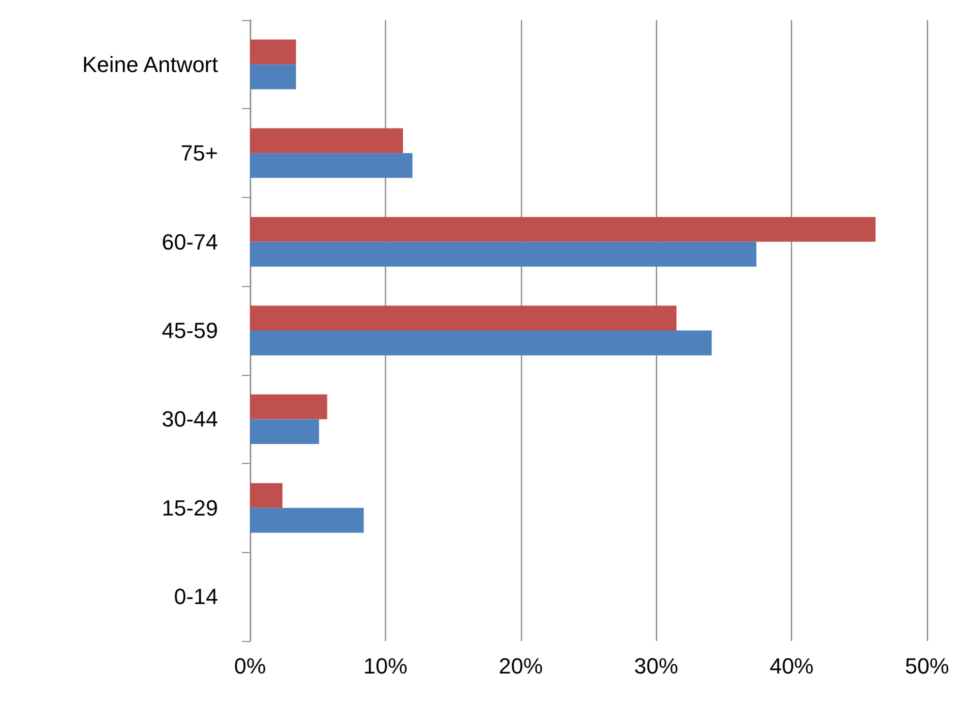 The height and width of the screenshot is (707, 969). Describe the element at coordinates (190, 419) in the screenshot. I see `y-tick-label: 30-44` at that location.